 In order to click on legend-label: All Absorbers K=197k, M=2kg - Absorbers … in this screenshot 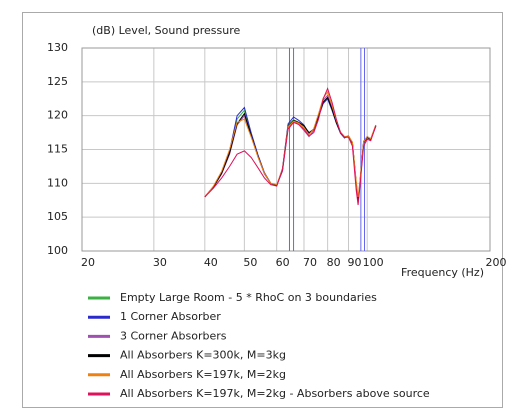, I will do `click(275, 393)`.